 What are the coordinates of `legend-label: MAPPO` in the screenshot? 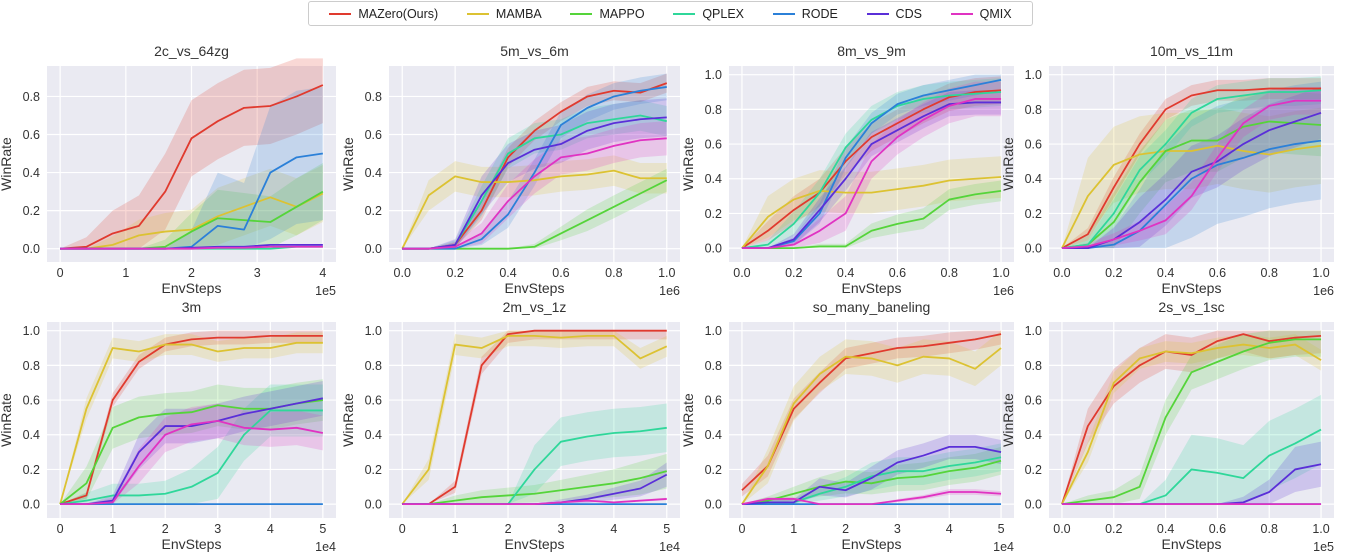 It's located at (622, 13).